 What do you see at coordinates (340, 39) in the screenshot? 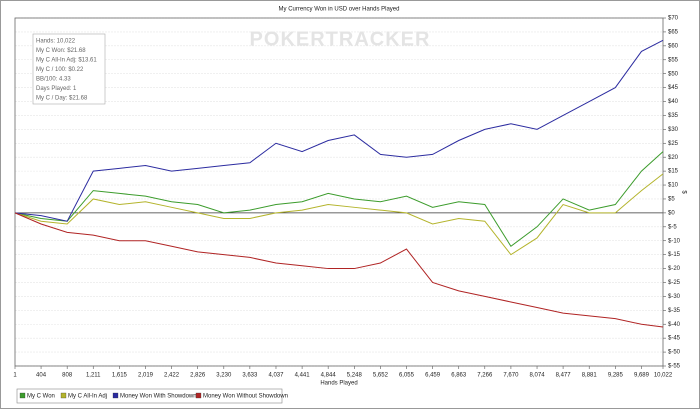
I see `watermark: POKERTRACKER` at bounding box center [340, 39].